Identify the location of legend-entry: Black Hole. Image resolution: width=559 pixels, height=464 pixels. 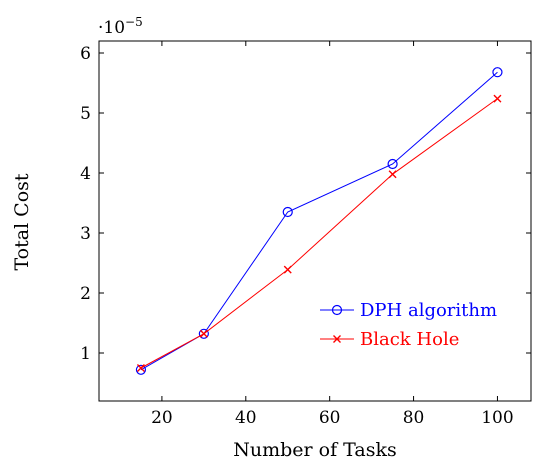
(389, 339).